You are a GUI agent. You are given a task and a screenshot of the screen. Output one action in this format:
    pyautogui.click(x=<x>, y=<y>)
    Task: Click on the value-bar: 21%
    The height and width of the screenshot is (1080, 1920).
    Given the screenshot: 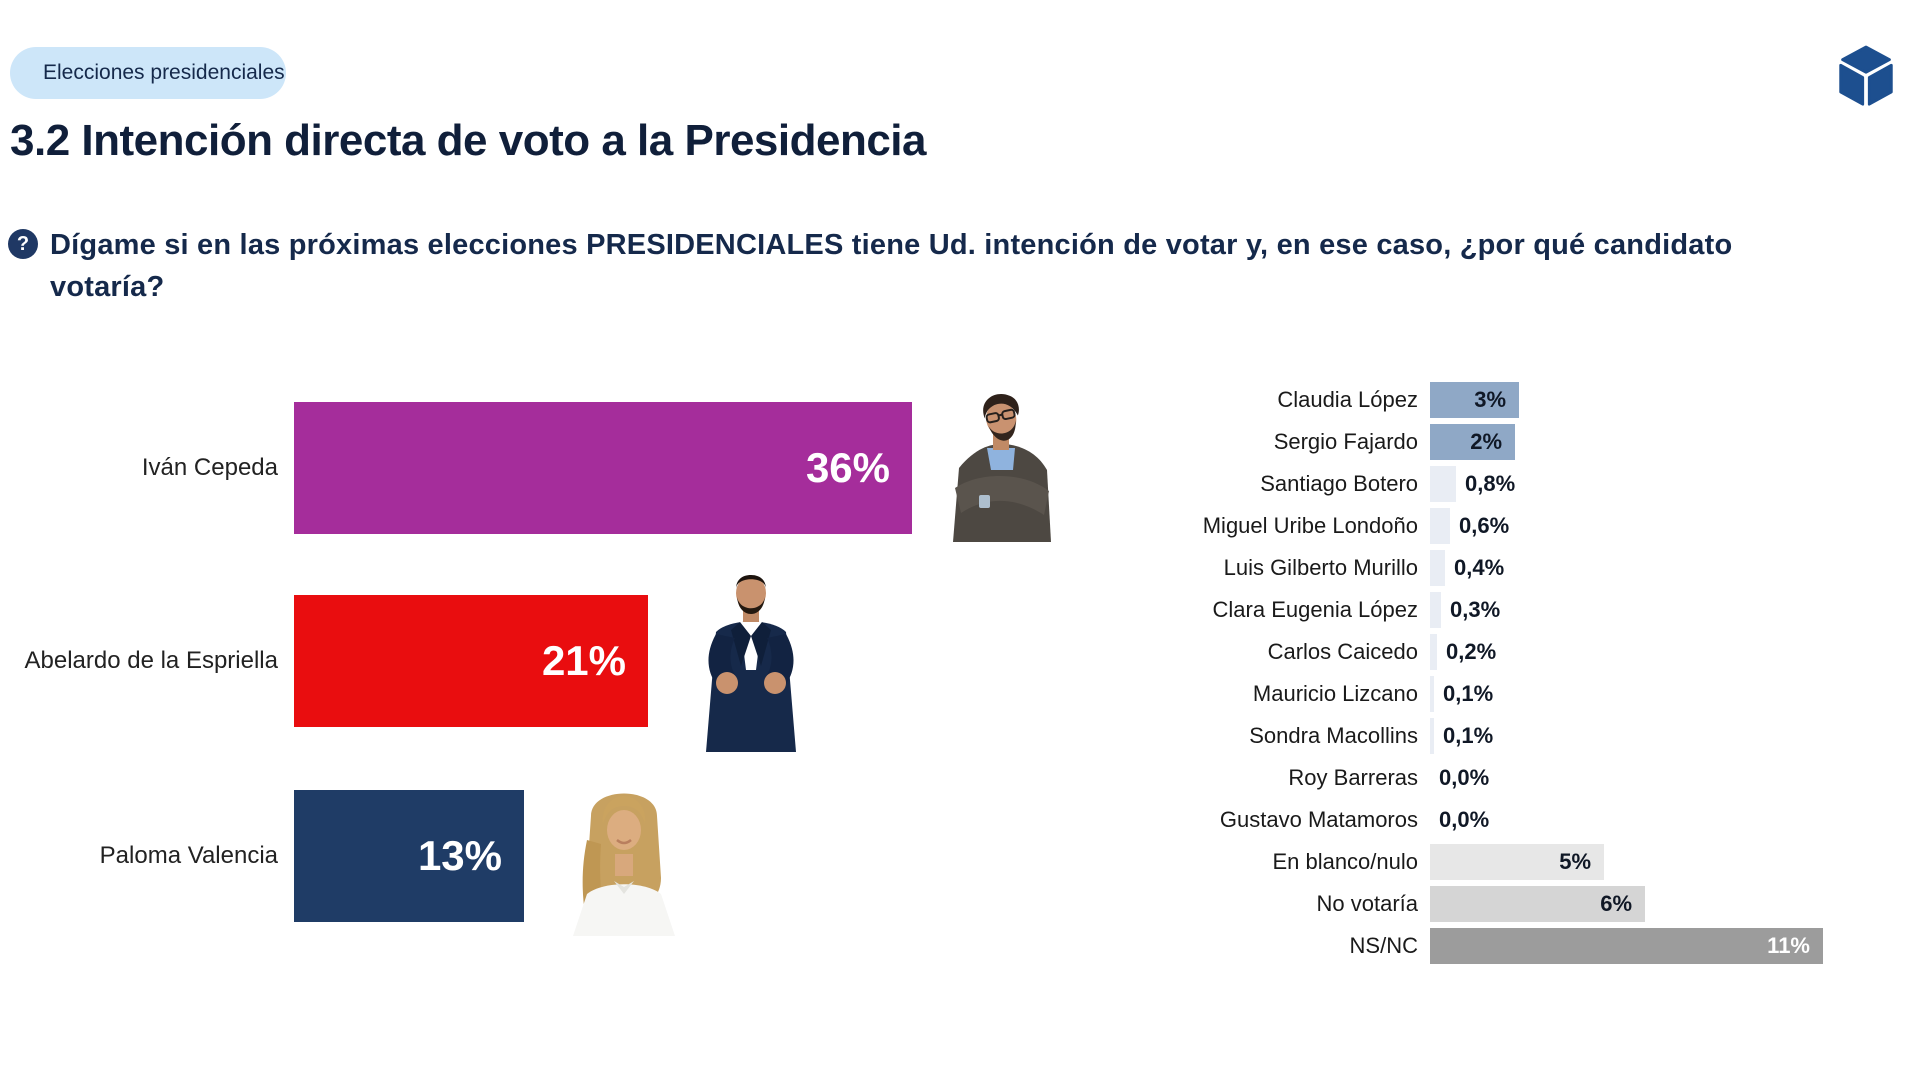 What is the action you would take?
    pyautogui.click(x=471, y=661)
    